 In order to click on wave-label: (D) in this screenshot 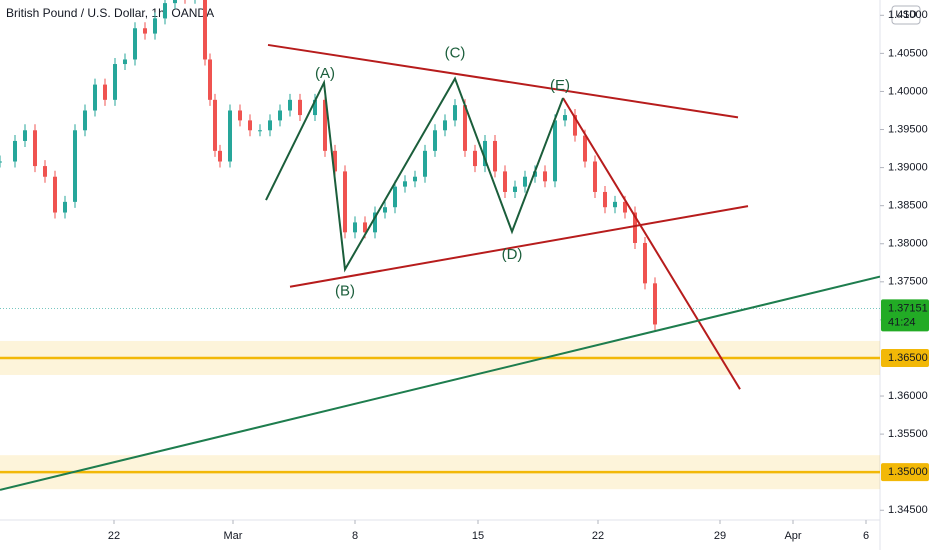, I will do `click(512, 254)`.